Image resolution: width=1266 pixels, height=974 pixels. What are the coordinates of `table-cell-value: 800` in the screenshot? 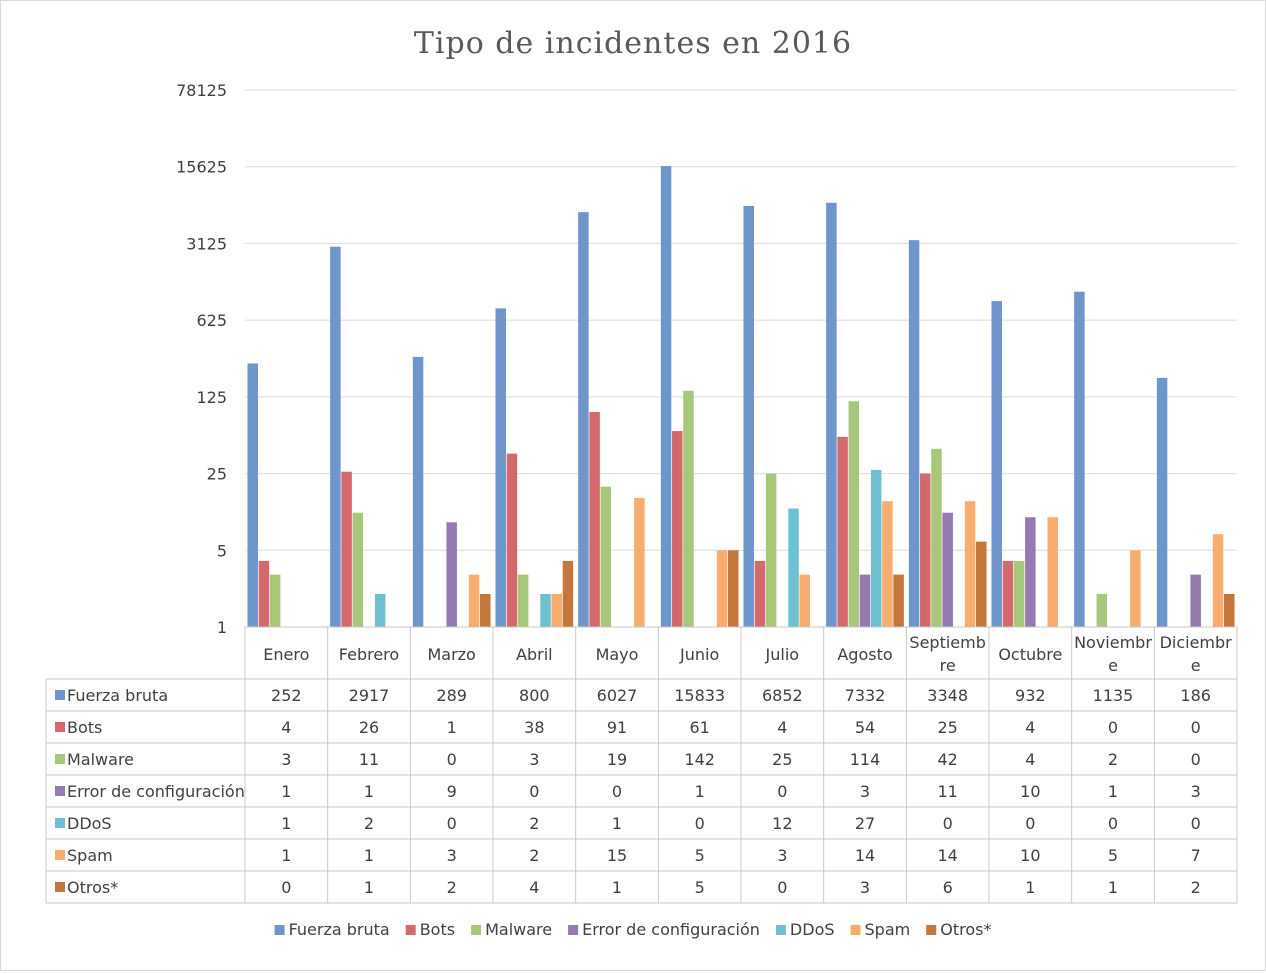 It's located at (534, 695).